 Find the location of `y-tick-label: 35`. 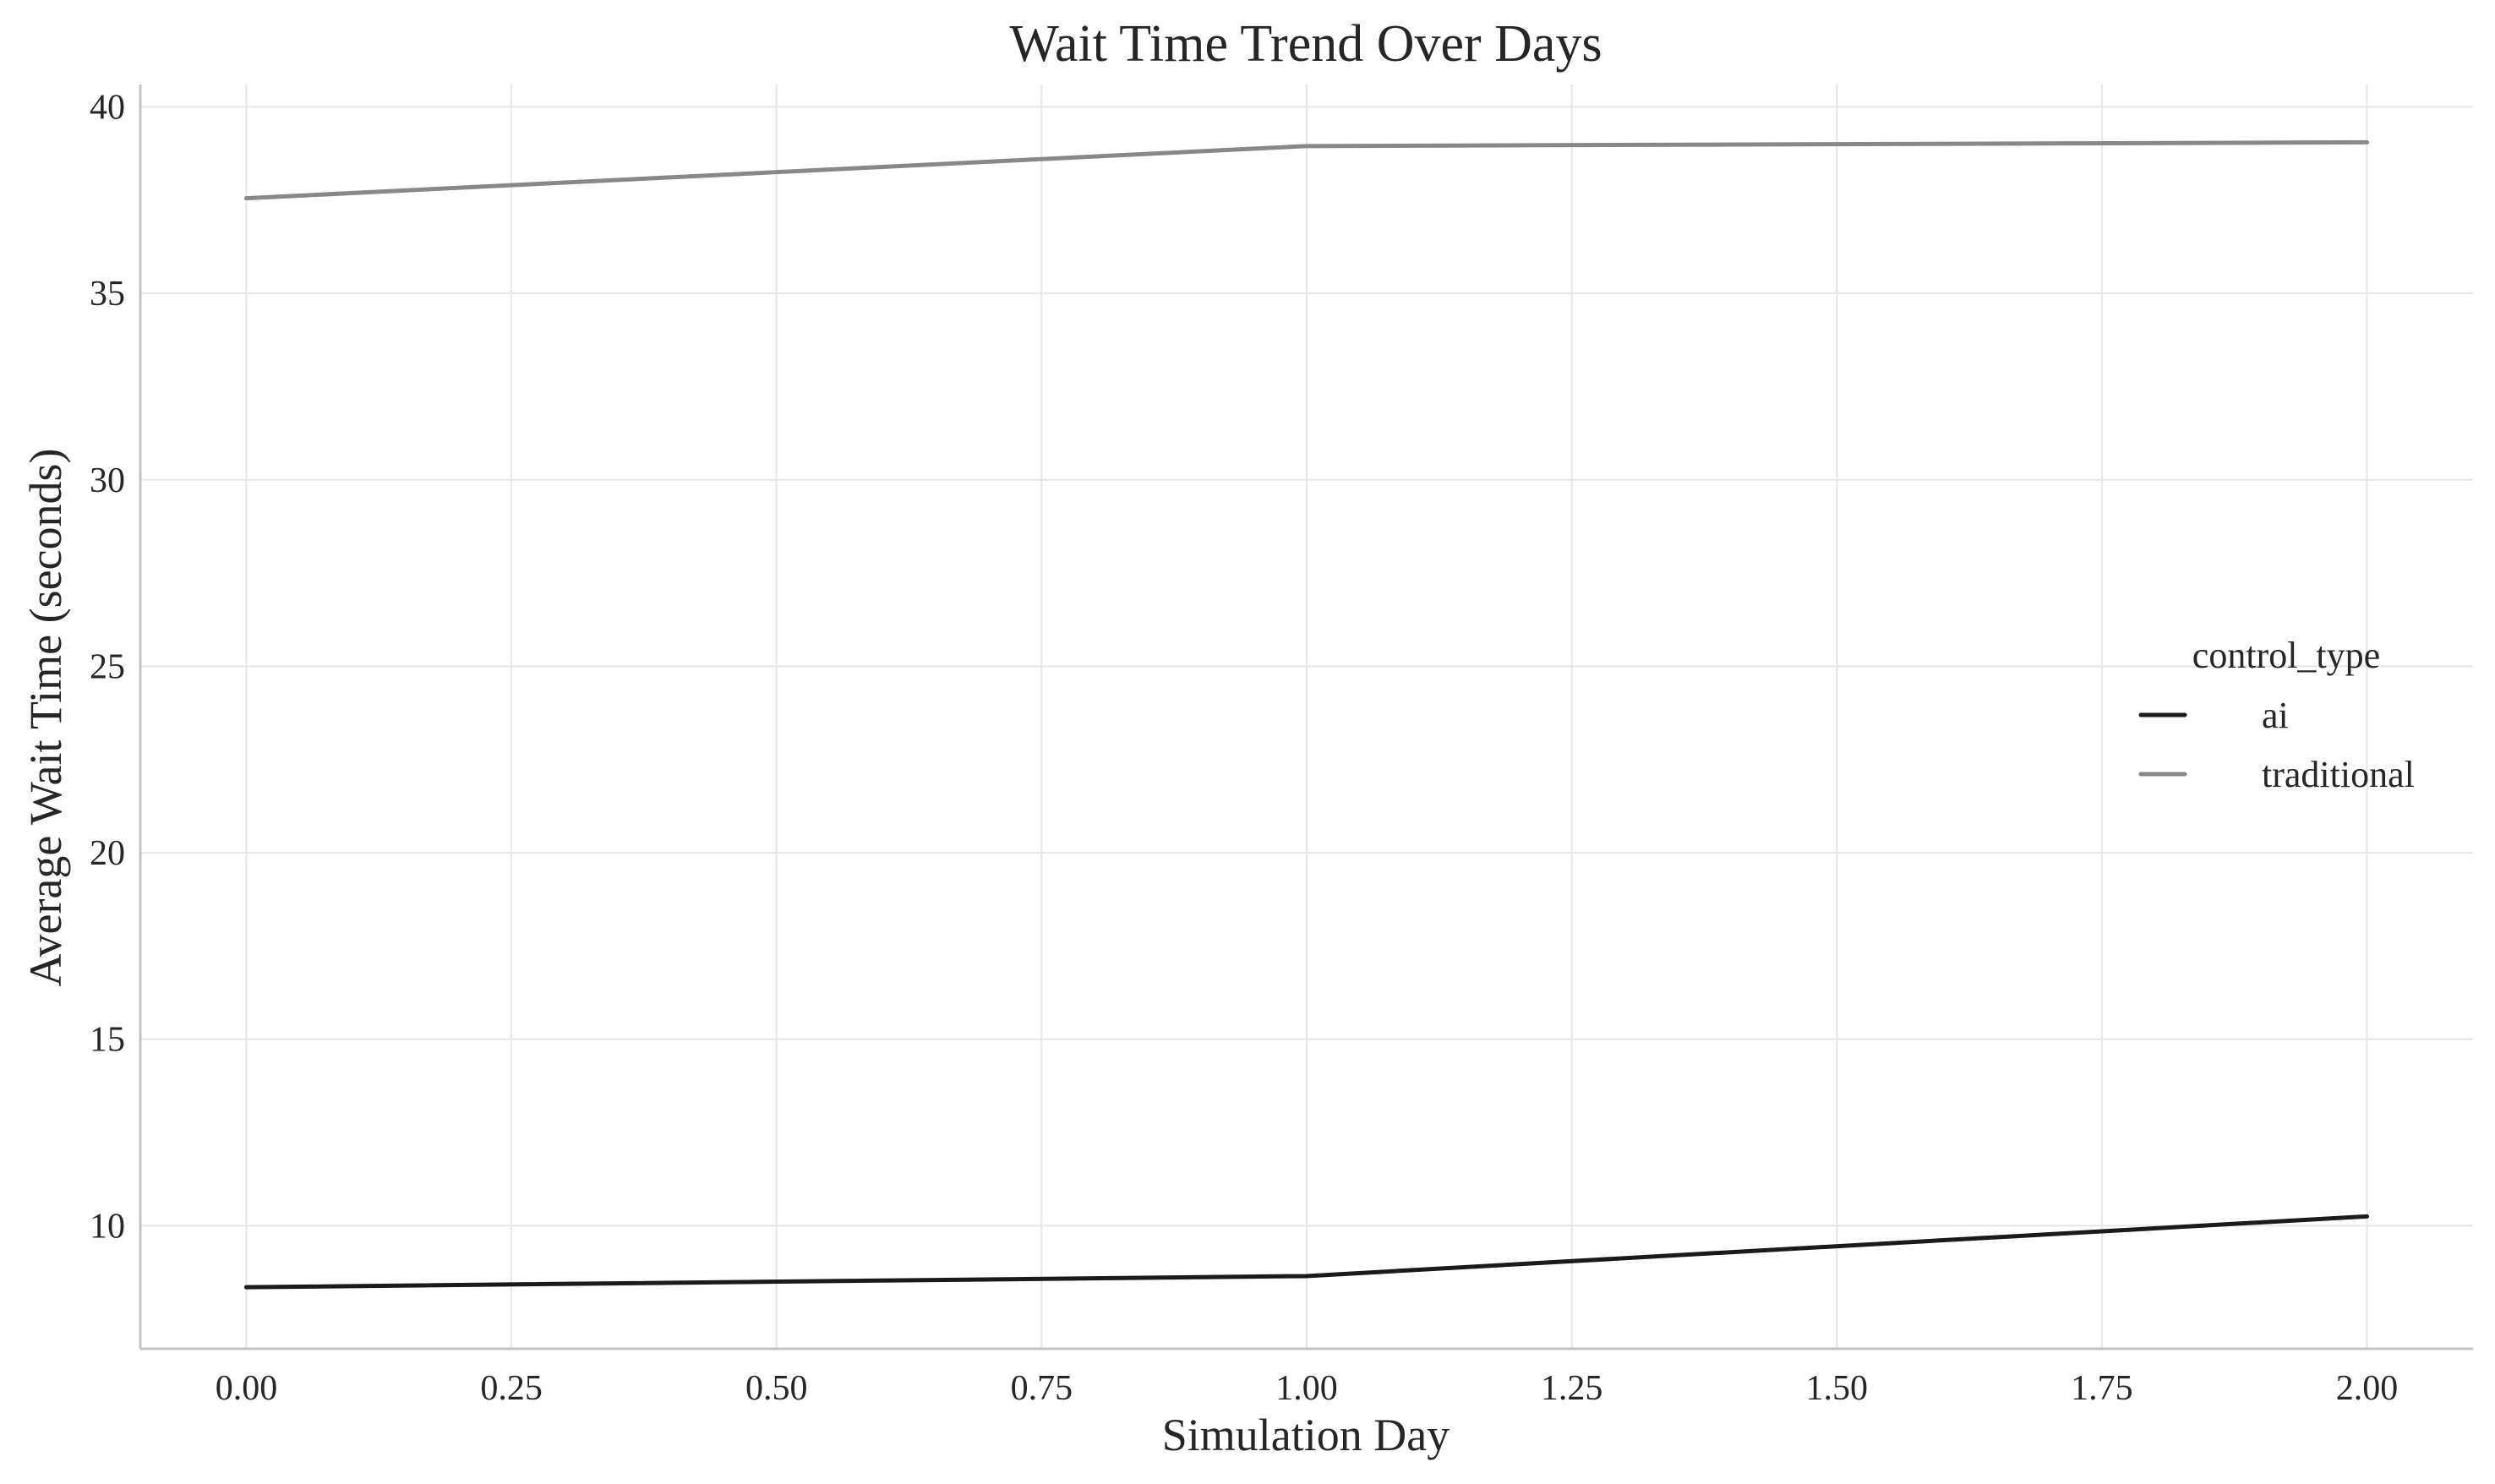

y-tick-label: 35 is located at coordinates (107, 295).